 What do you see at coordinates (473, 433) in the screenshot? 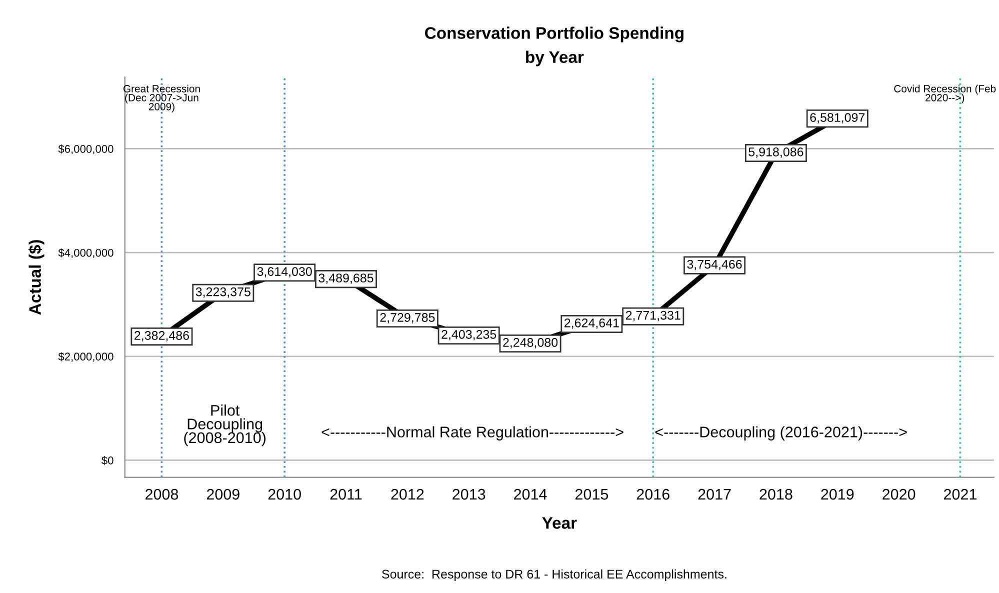
I see `annotation: <-----------Normal Rate Regulation------------->` at bounding box center [473, 433].